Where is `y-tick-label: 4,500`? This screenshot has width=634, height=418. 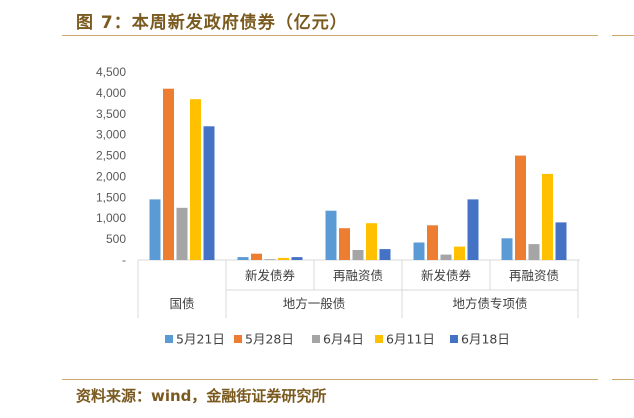 y-tick-label: 4,500 is located at coordinates (111, 72).